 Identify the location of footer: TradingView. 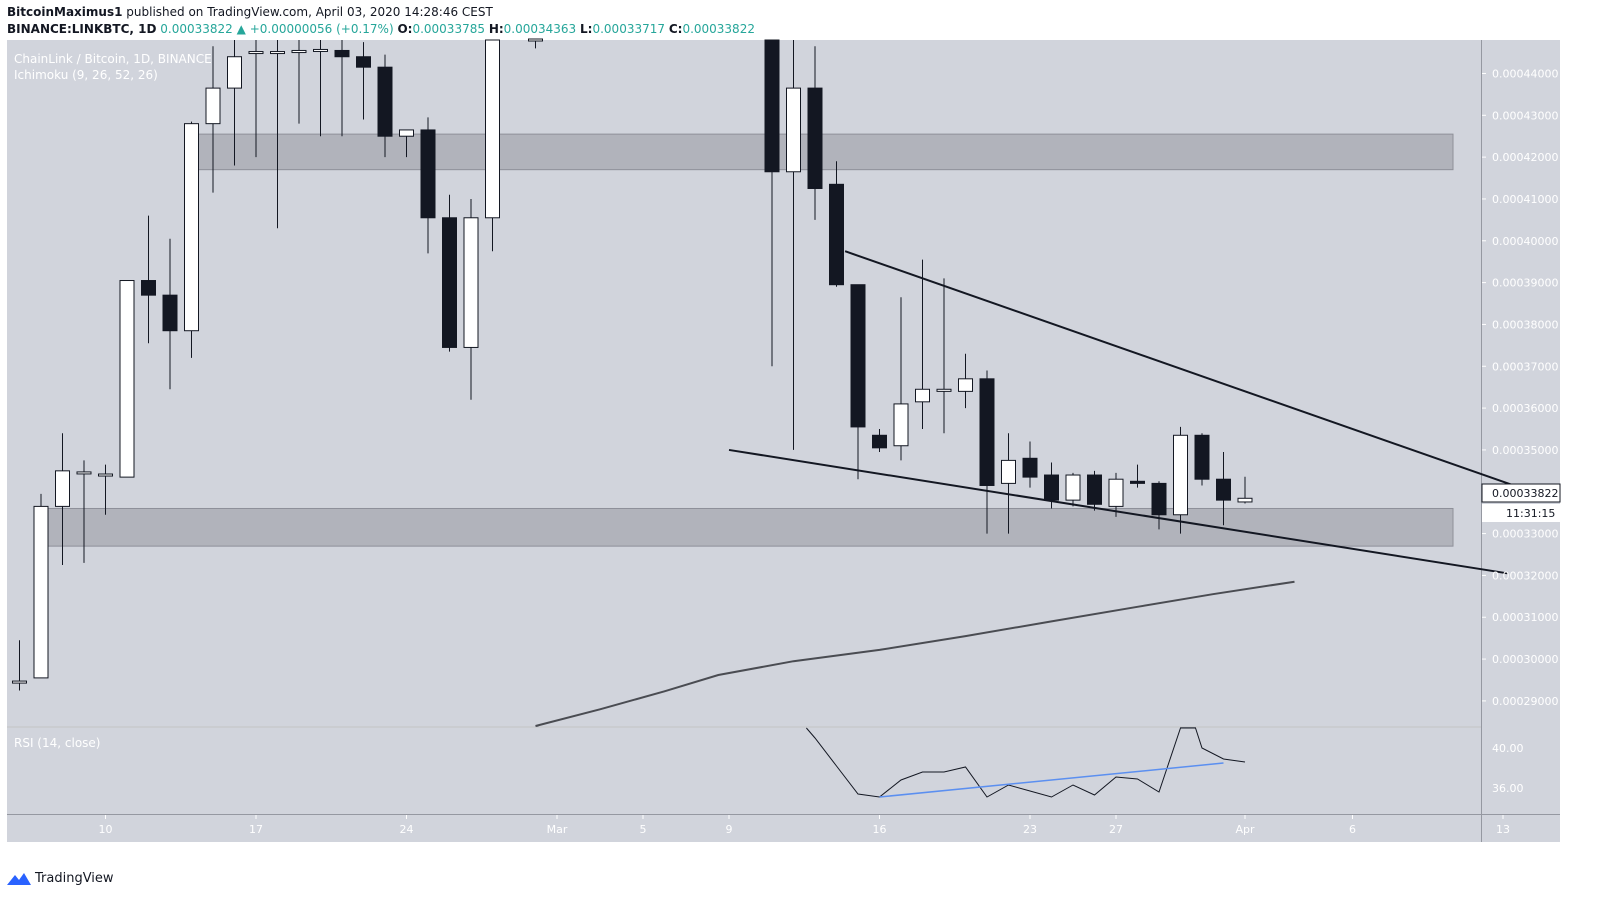
(60, 878).